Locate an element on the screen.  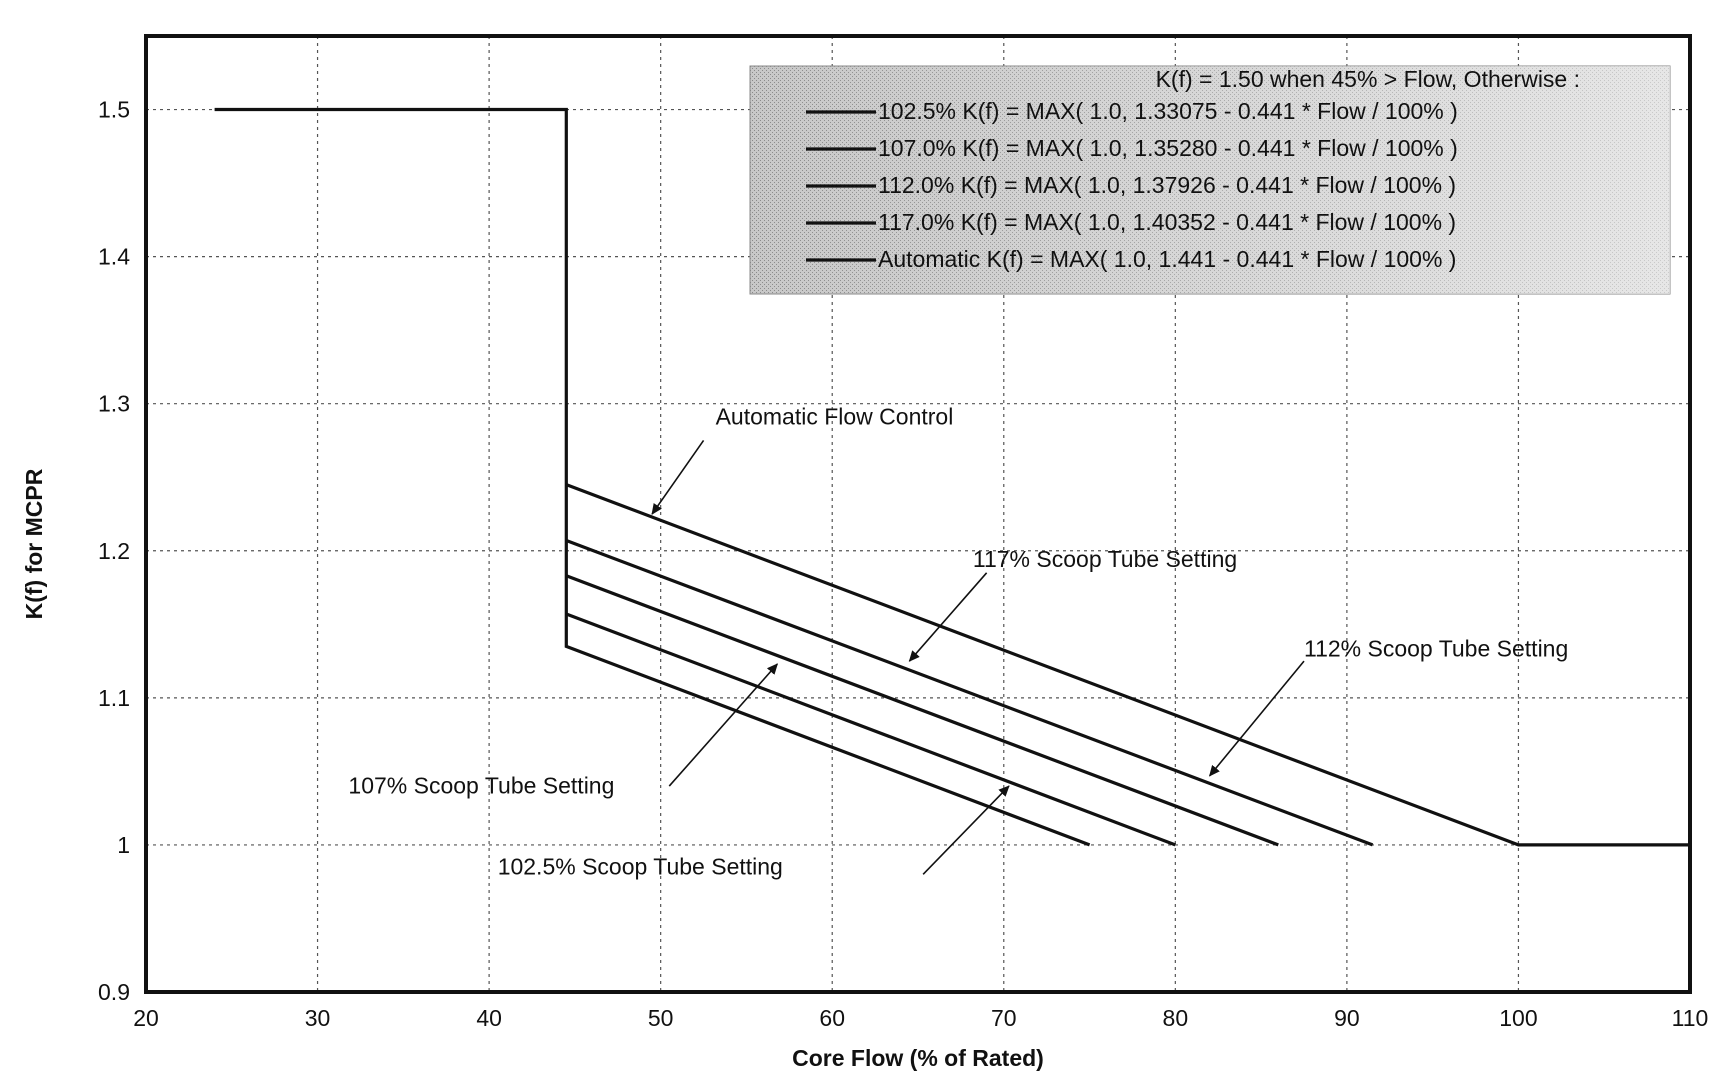
y-tick-labels: 0.9 1 1.1 1.2 1.3 1.4 1.5 is located at coordinates (114, 551).